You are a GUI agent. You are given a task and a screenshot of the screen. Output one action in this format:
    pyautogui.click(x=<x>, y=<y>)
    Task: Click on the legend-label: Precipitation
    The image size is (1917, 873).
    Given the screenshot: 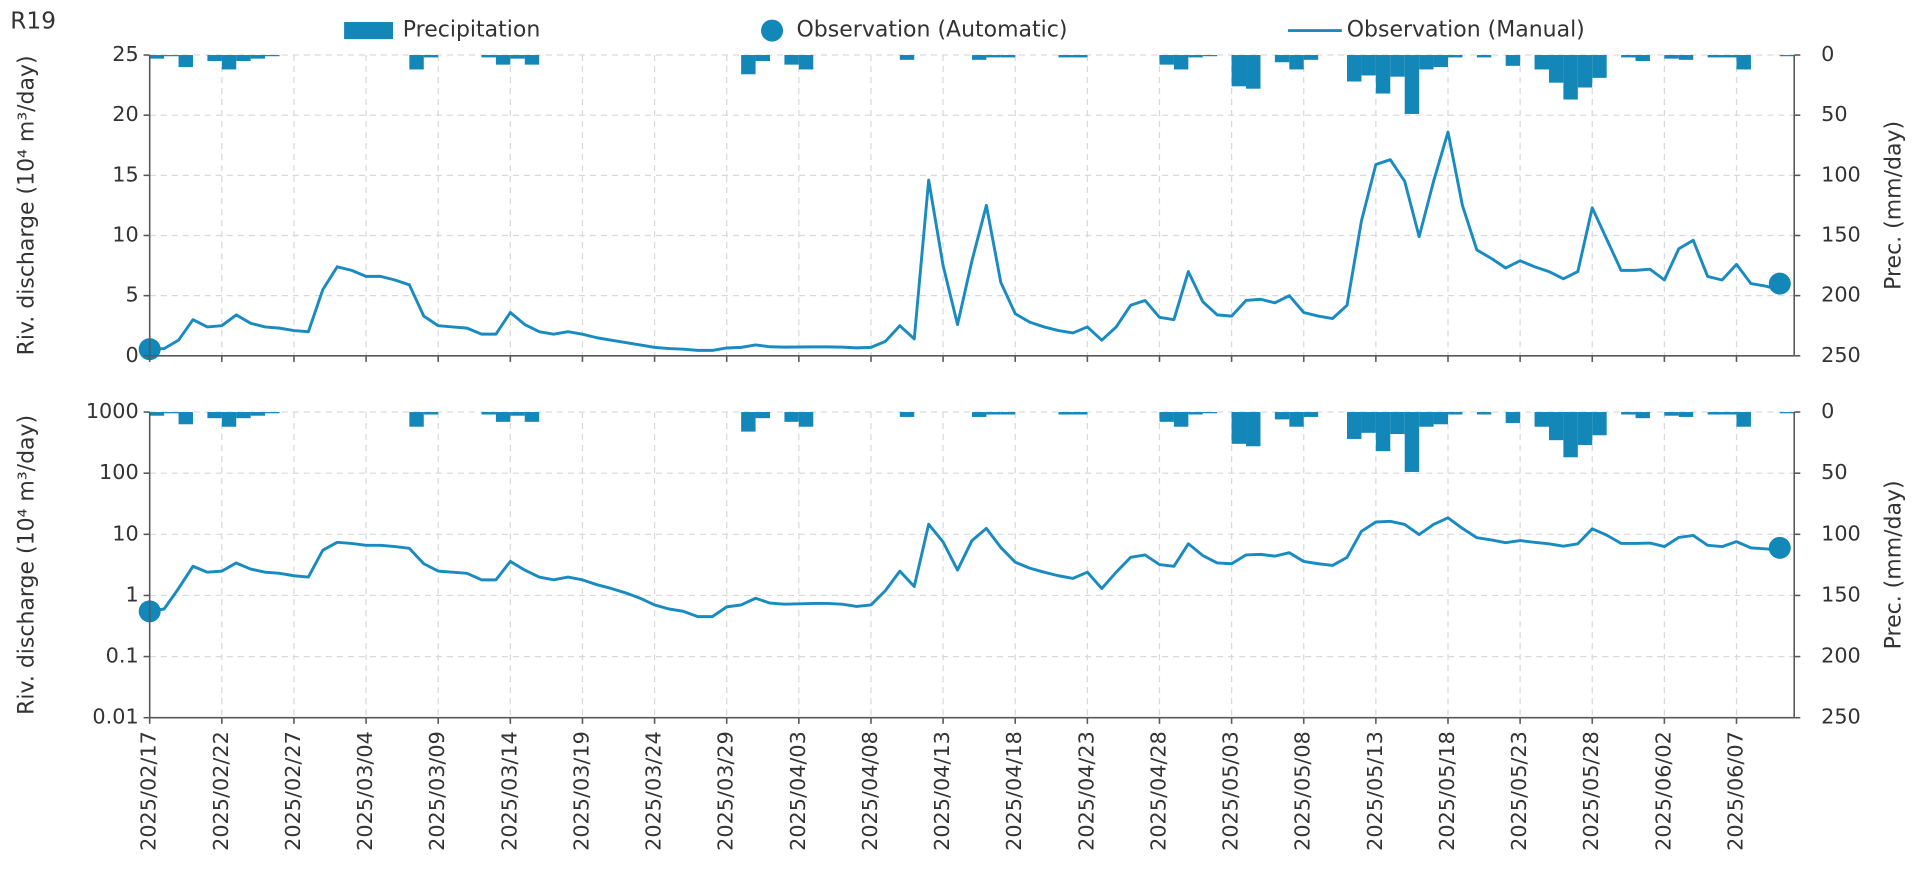 What is the action you would take?
    pyautogui.click(x=472, y=30)
    